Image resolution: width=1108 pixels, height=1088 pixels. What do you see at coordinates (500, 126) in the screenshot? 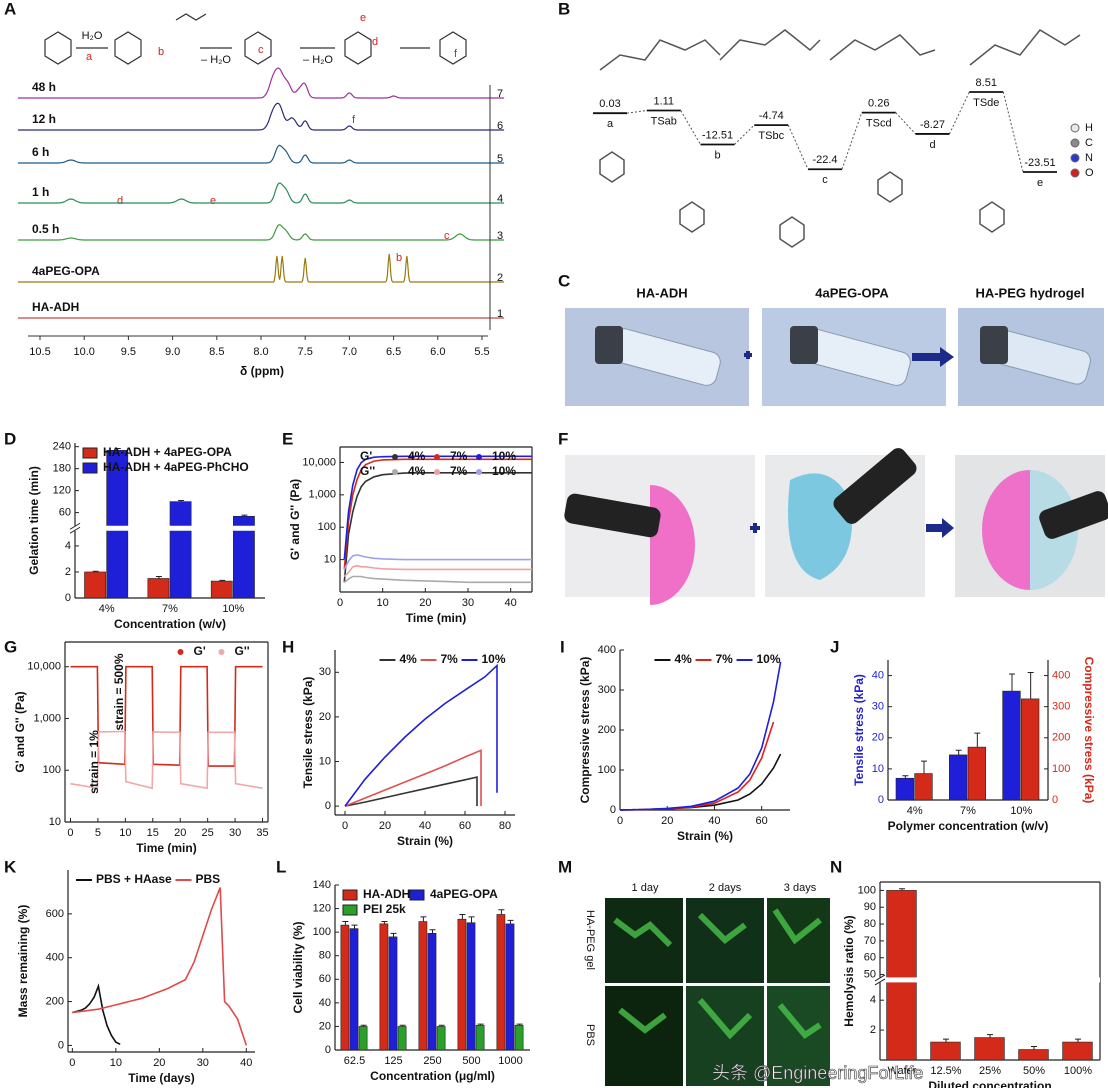
I see `trace-number: 6` at bounding box center [500, 126].